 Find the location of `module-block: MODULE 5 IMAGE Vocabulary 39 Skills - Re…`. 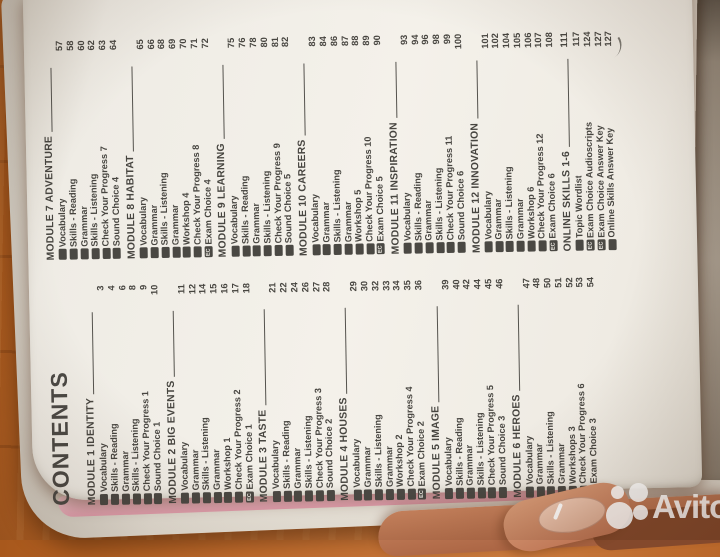

module-block: MODULE 5 IMAGE Vocabulary 39 Skills - Re… is located at coordinates (468, 389).